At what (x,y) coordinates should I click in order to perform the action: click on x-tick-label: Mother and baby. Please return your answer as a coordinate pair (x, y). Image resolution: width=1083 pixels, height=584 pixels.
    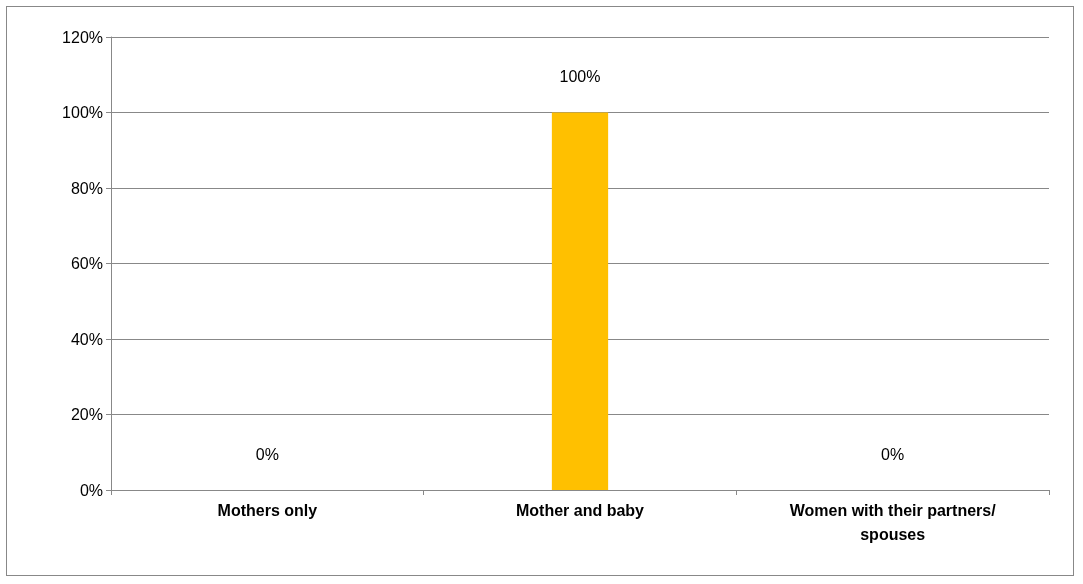
    Looking at the image, I should click on (580, 510).